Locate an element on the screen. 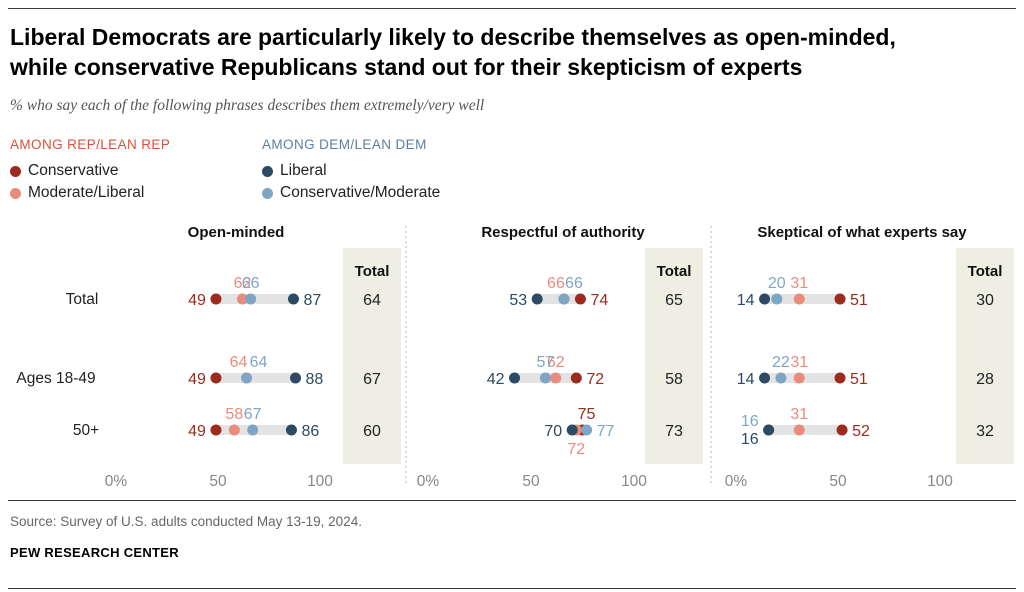 The image size is (1024, 592). total-value: 67 is located at coordinates (372, 379).